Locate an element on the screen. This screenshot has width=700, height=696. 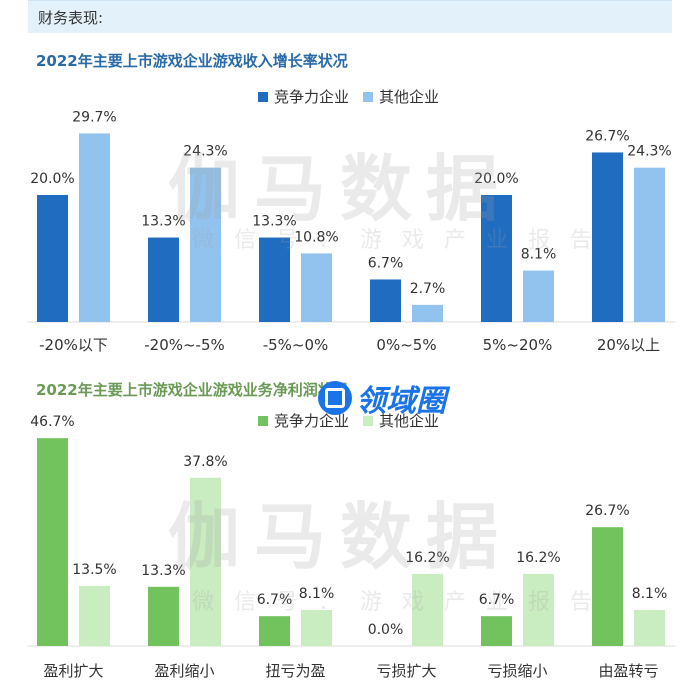
chart1-category-label: -20%以下 is located at coordinates (73, 345).